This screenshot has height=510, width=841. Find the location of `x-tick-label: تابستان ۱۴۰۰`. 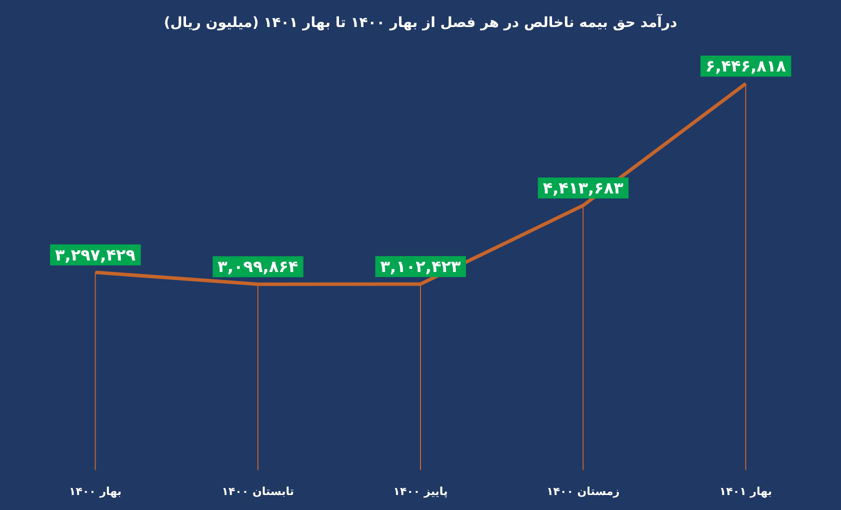

x-tick-label: تابستان ۱۴۰۰ is located at coordinates (258, 491).